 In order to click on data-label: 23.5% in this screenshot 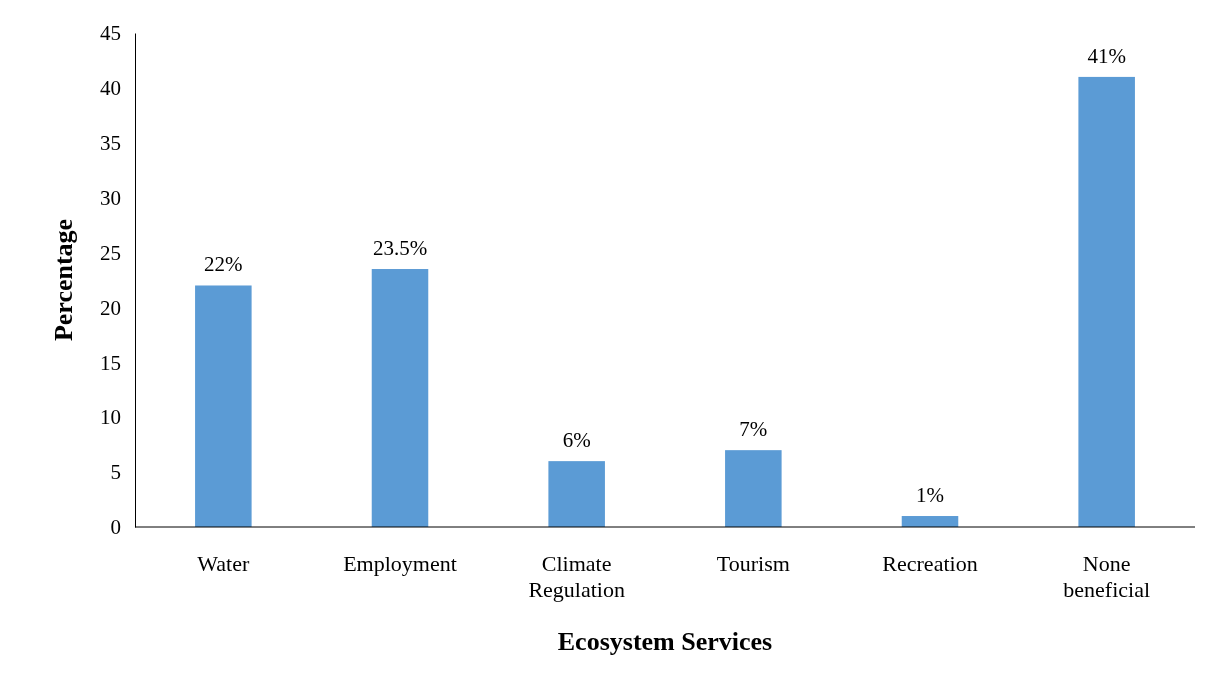, I will do `click(400, 248)`.